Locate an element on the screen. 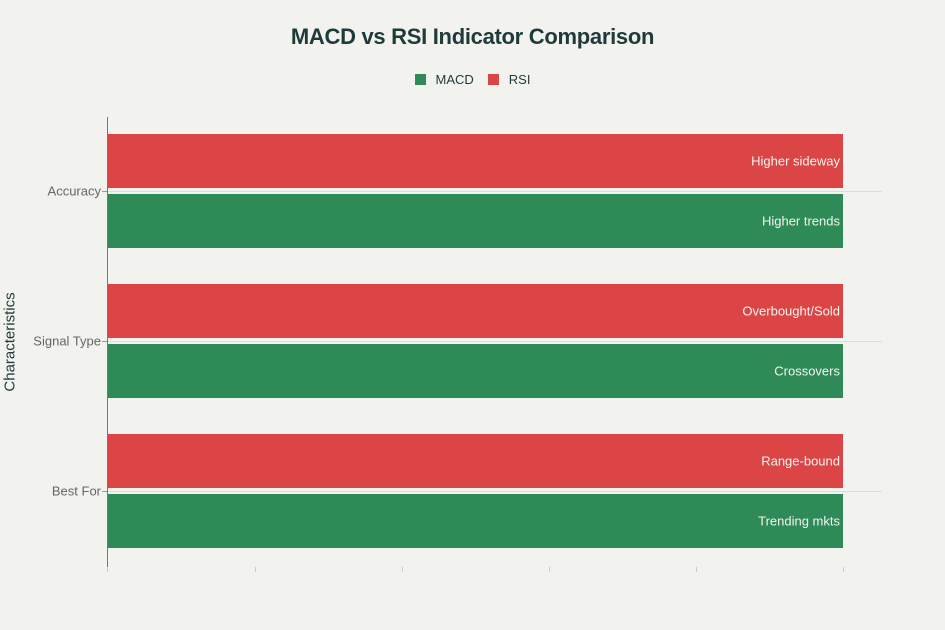 The height and width of the screenshot is (630, 945). bar-label: Range-bound is located at coordinates (800, 461).